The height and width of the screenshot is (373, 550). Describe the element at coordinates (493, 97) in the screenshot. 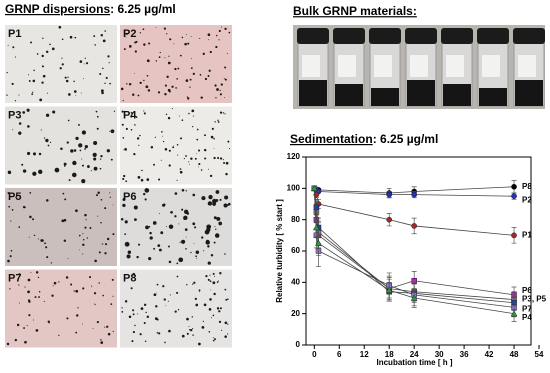

I see `powder` at that location.